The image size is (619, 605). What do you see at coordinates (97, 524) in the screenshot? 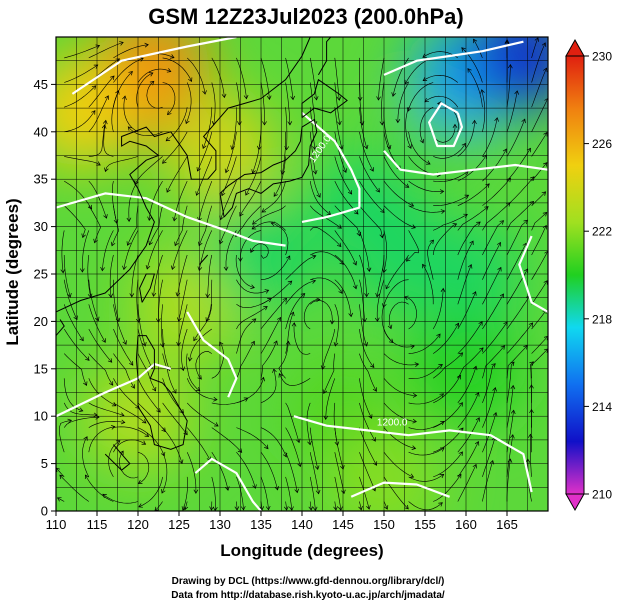
I see `x-tick-label: 115` at bounding box center [97, 524].